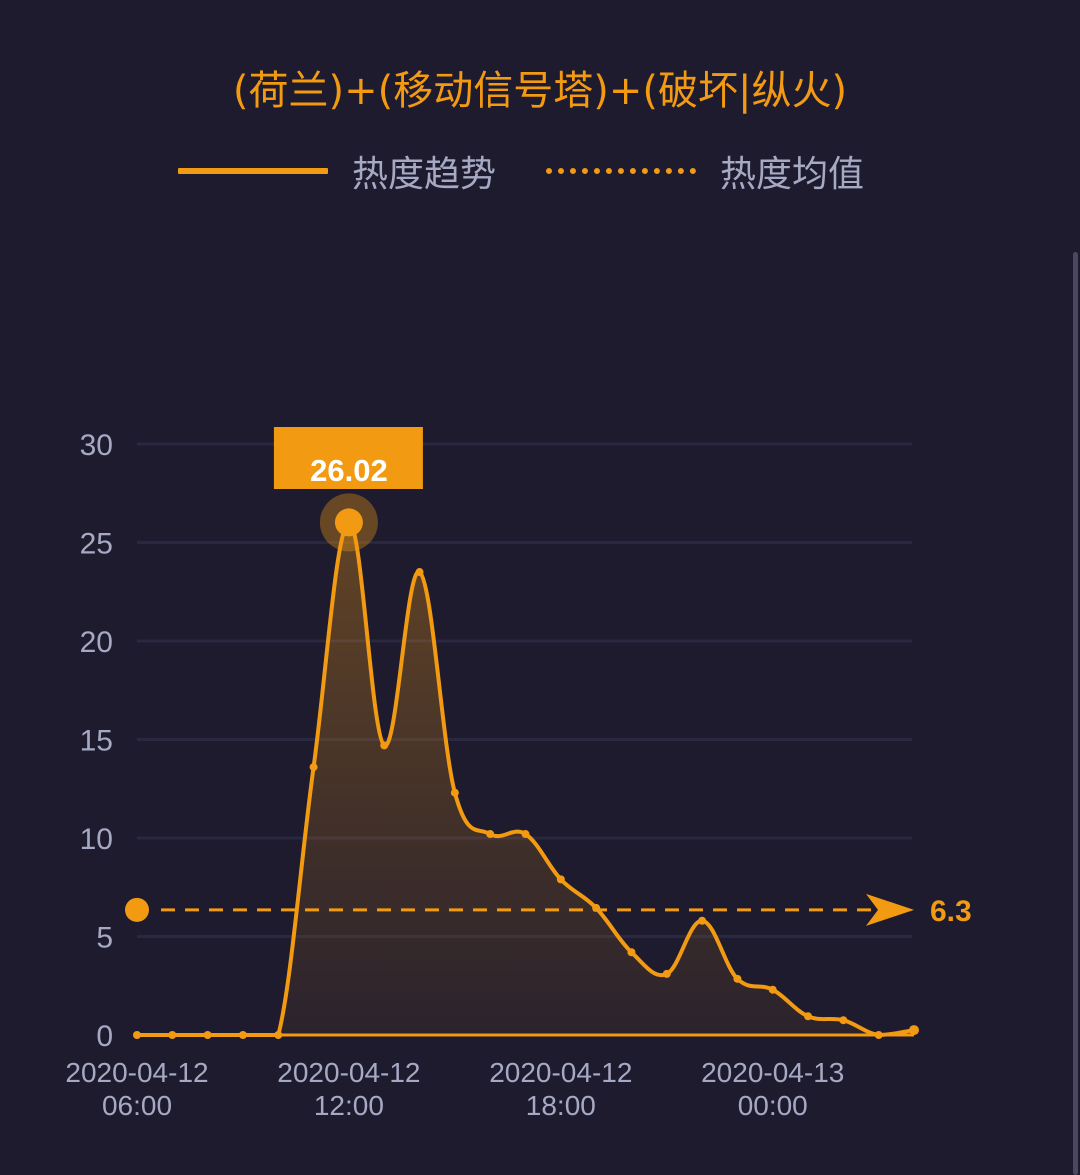 Image resolution: width=1080 pixels, height=1175 pixels. I want to click on y-tick-label: 15, so click(96, 741).